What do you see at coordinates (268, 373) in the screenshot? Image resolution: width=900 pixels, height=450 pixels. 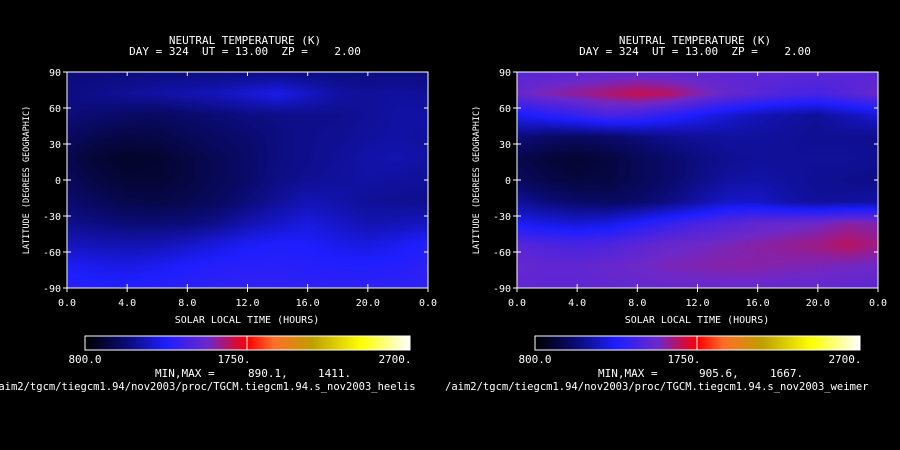 I see `min-value: 890.1,` at bounding box center [268, 373].